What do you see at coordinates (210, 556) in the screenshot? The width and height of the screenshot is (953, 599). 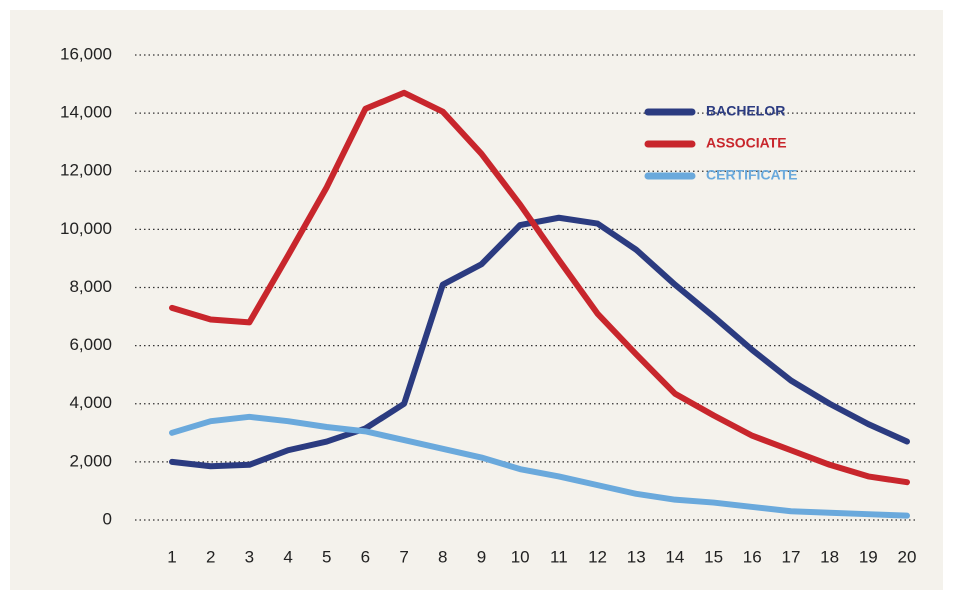 I see `x-tick-label: 2` at bounding box center [210, 556].